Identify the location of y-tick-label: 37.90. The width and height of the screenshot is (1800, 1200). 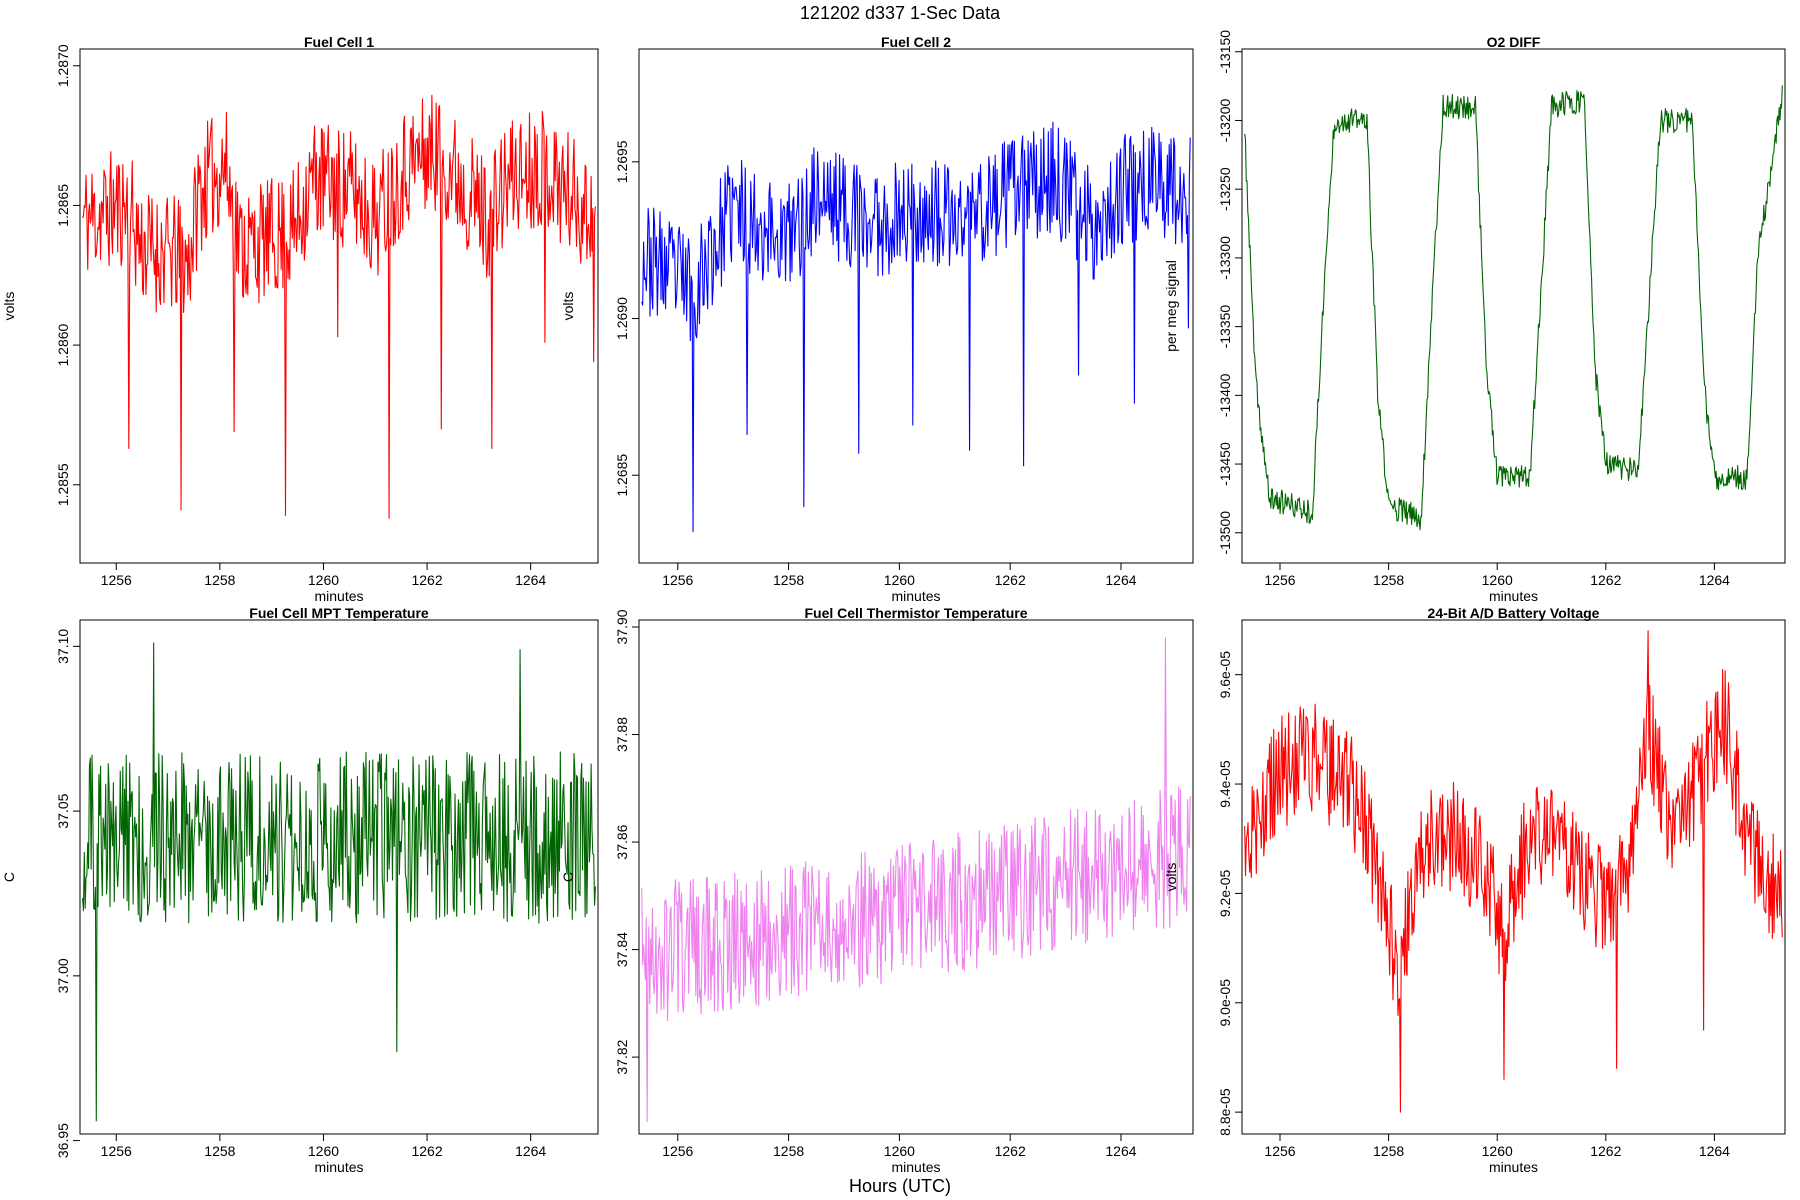
(622, 626).